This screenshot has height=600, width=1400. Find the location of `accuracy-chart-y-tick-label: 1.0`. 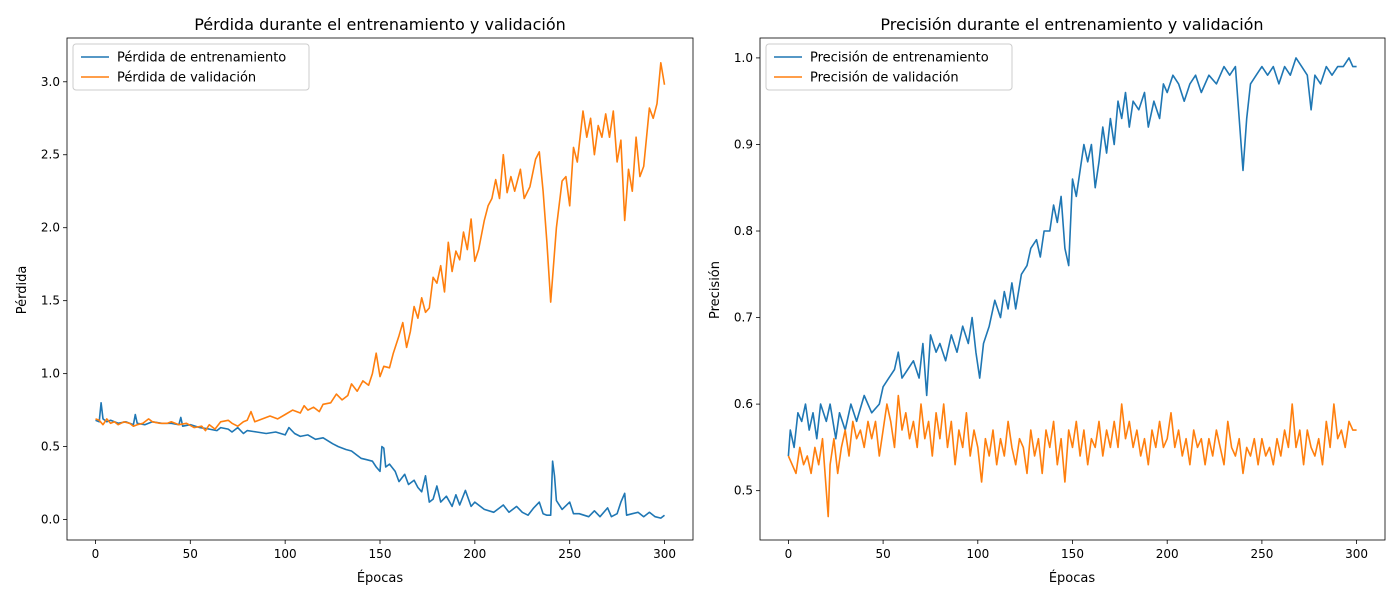

accuracy-chart-y-tick-label: 1.0 is located at coordinates (743, 58).